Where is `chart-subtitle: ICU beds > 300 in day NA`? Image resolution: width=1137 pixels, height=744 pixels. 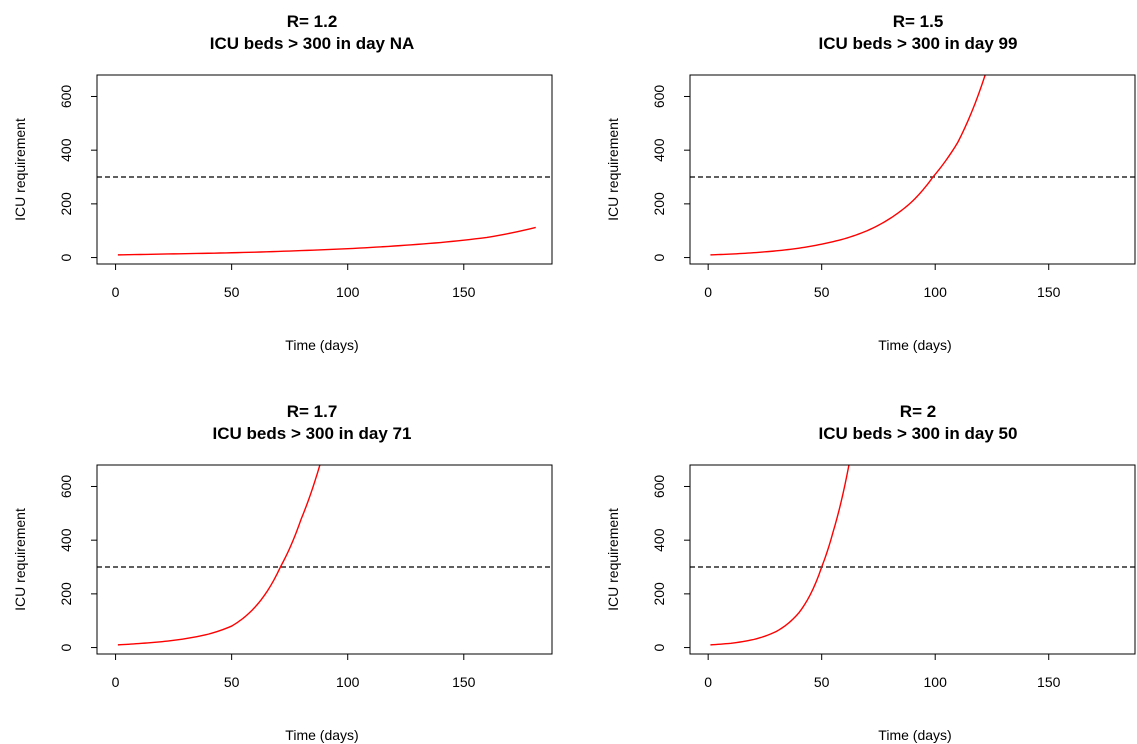 chart-subtitle: ICU beds > 300 in day NA is located at coordinates (312, 43).